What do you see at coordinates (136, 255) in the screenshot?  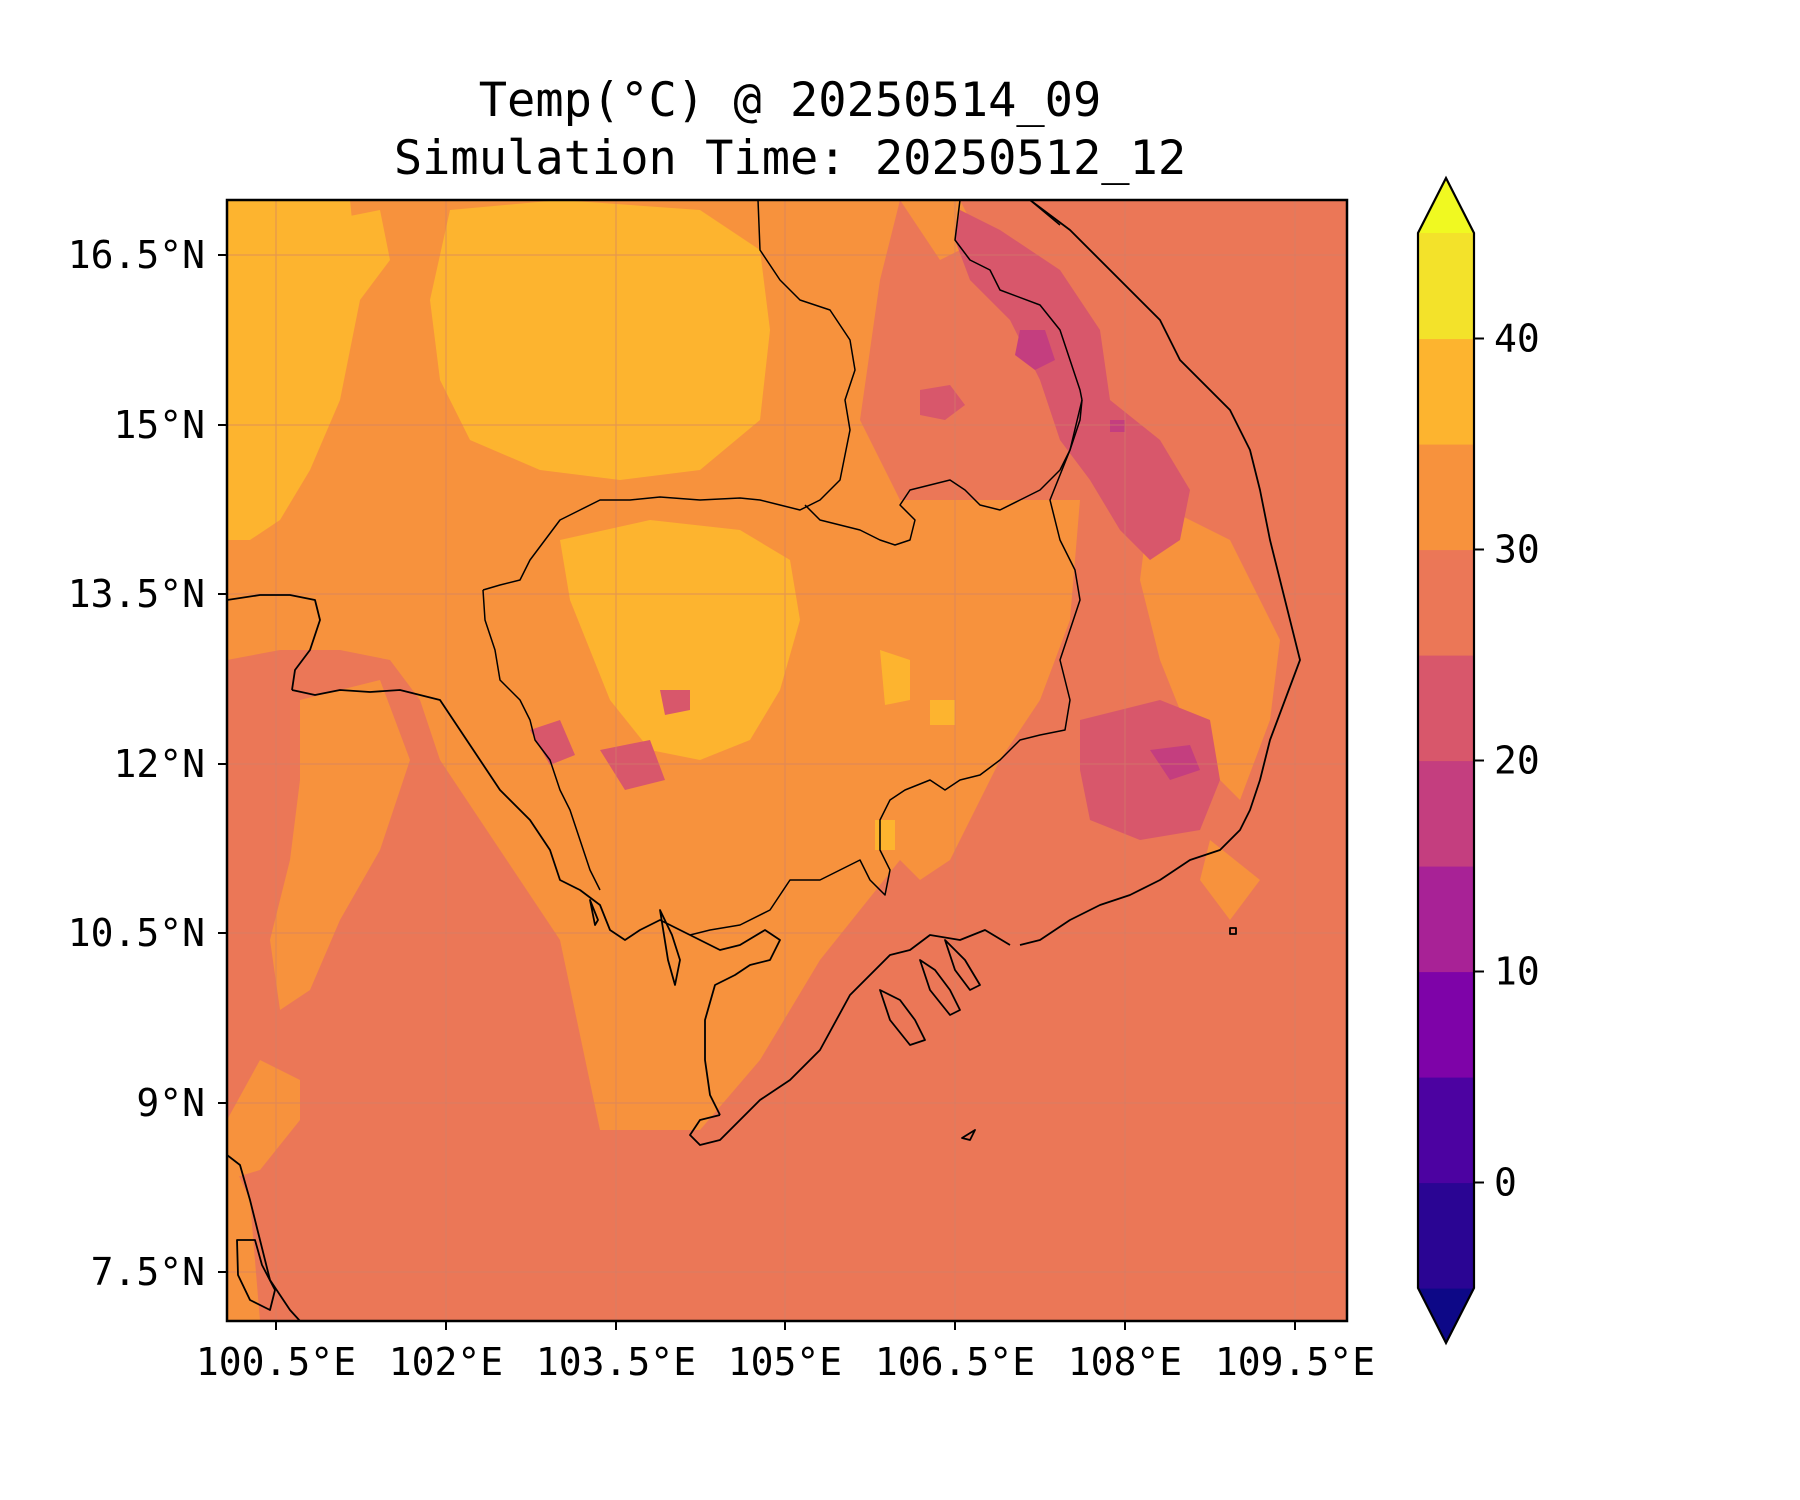 I see `lat-tick-label: 16.5°N` at bounding box center [136, 255].